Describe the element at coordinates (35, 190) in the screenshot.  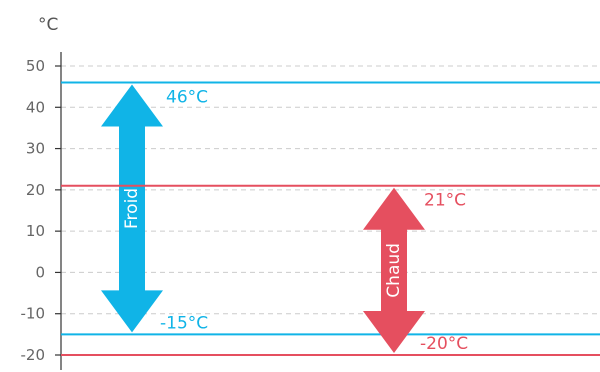
I see `y-tick-label: 20` at that location.